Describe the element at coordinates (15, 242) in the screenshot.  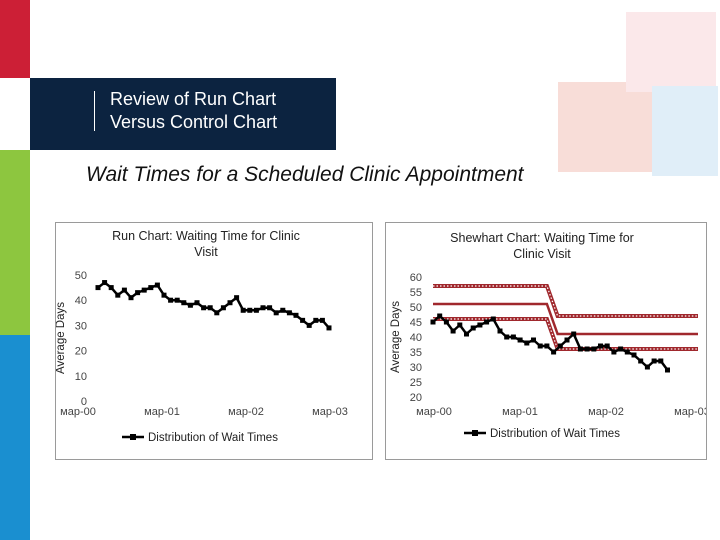
I see `stripe-green` at that location.